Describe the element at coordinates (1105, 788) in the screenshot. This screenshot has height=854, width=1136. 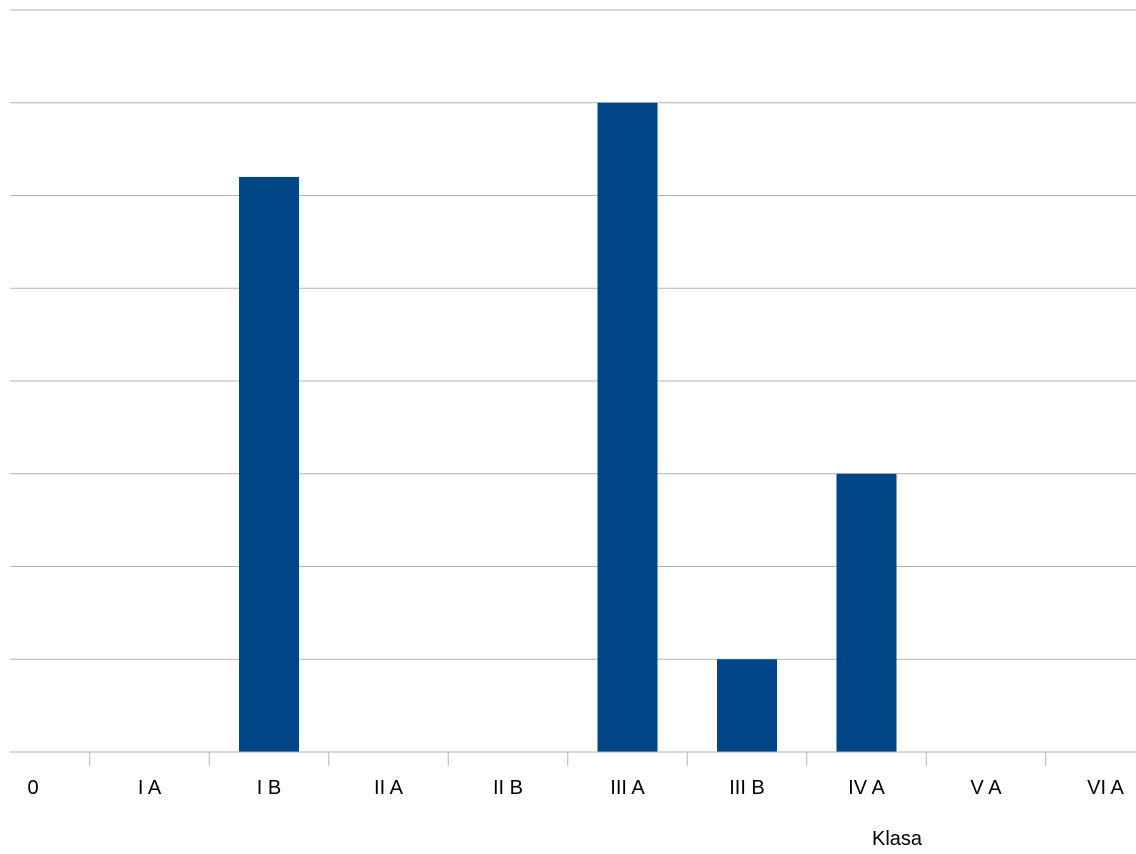
I see `x-tick-label: VI A` at that location.